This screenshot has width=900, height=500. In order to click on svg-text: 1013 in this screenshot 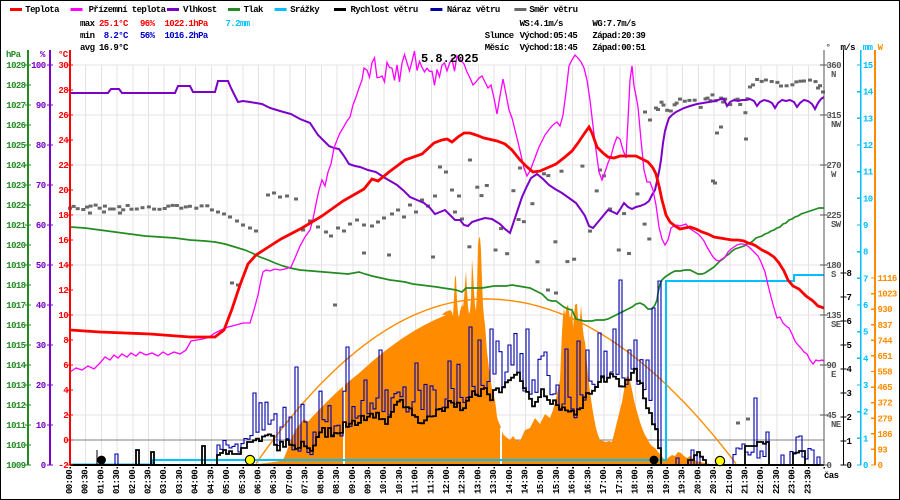, I will do `click(15, 386)`.